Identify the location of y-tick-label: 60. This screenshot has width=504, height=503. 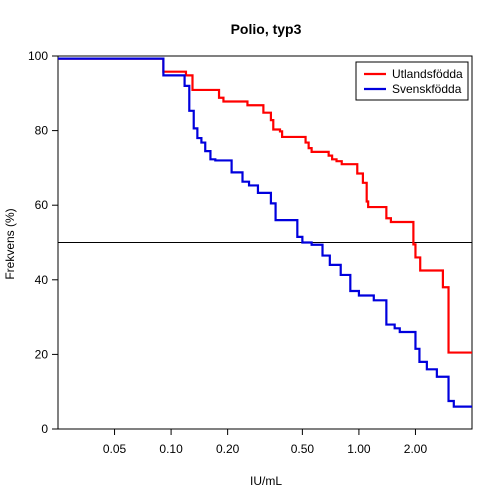
(42, 205).